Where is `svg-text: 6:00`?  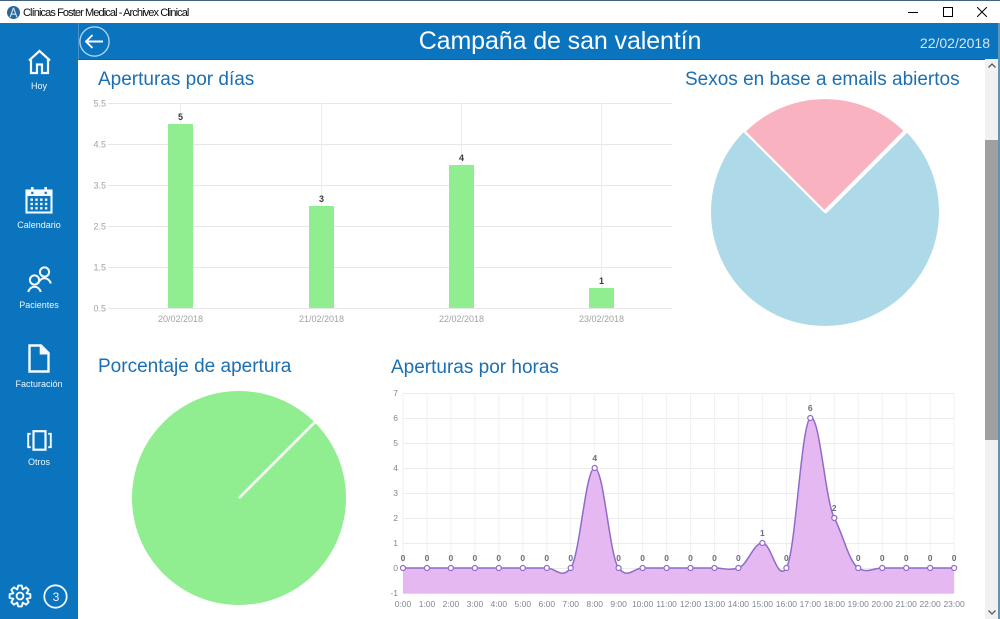 svg-text: 6:00 is located at coordinates (547, 604).